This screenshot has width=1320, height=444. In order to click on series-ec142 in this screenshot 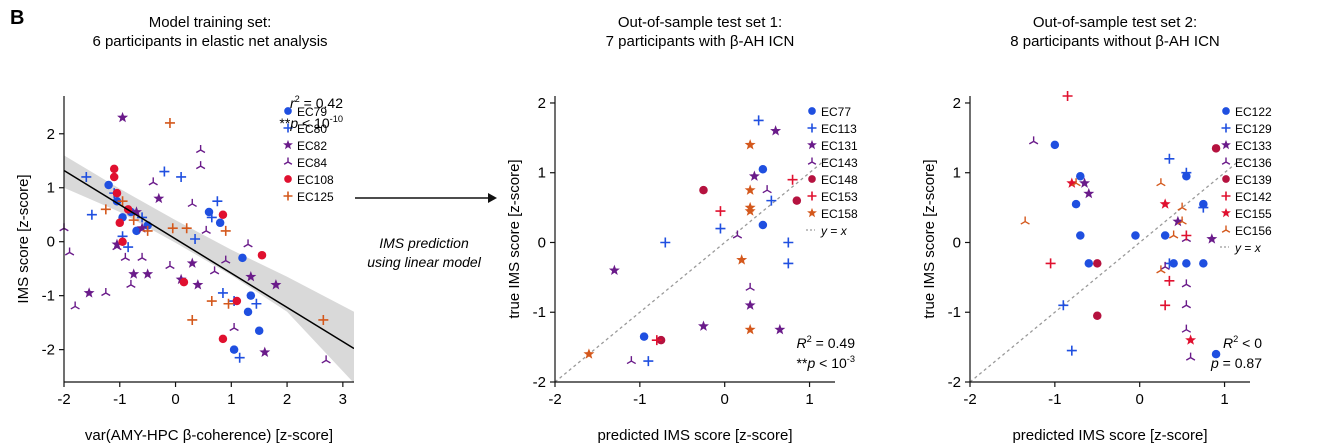, I will do `click(1118, 201)`.